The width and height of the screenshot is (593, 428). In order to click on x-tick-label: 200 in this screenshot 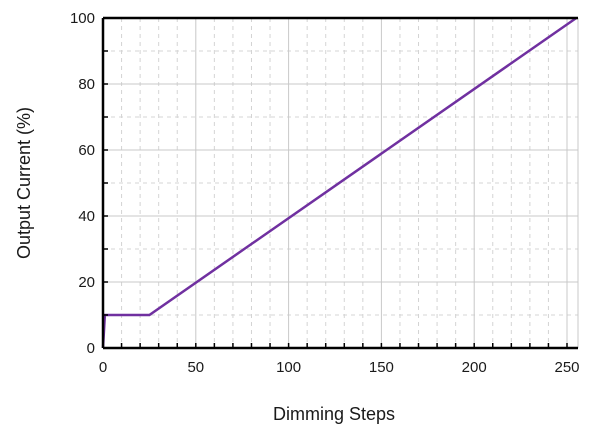, I will do `click(474, 367)`.